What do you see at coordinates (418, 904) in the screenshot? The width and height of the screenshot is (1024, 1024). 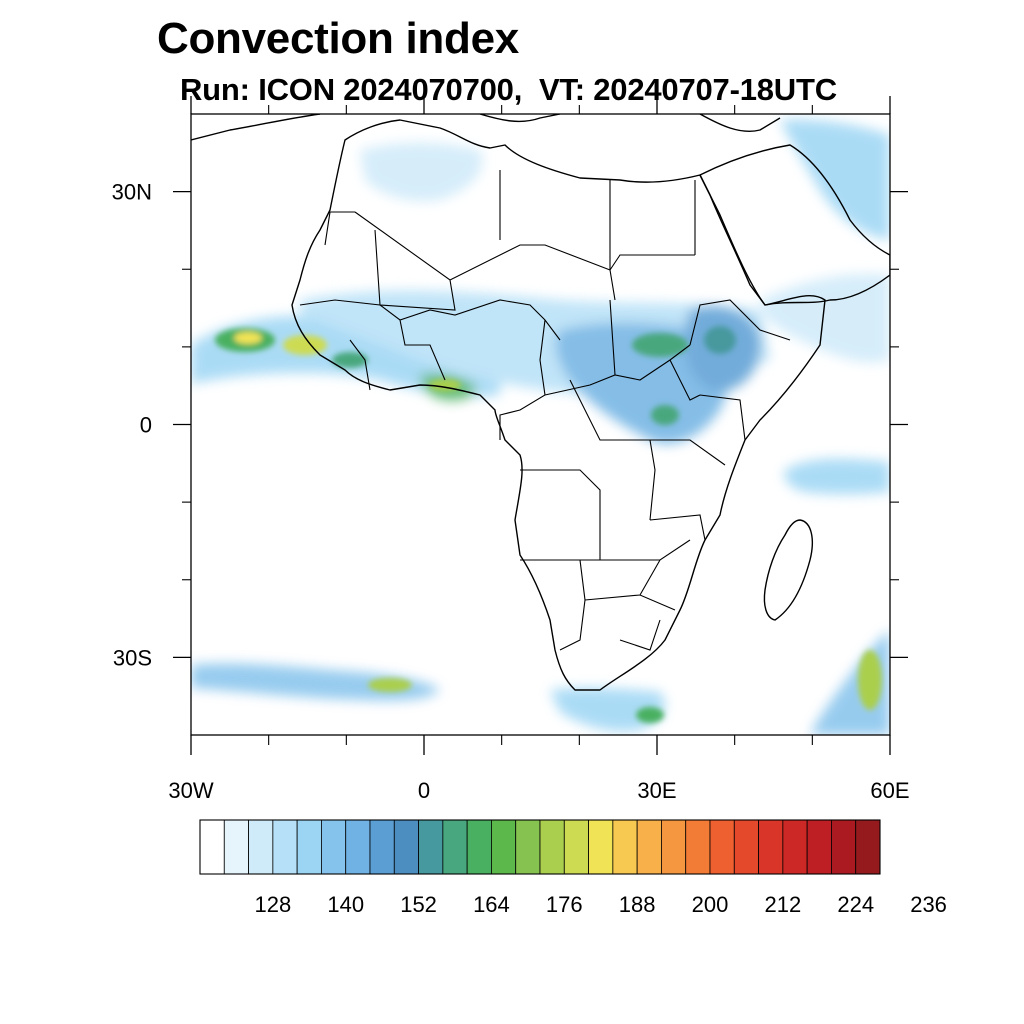 I see `colorbar-label: 152` at bounding box center [418, 904].